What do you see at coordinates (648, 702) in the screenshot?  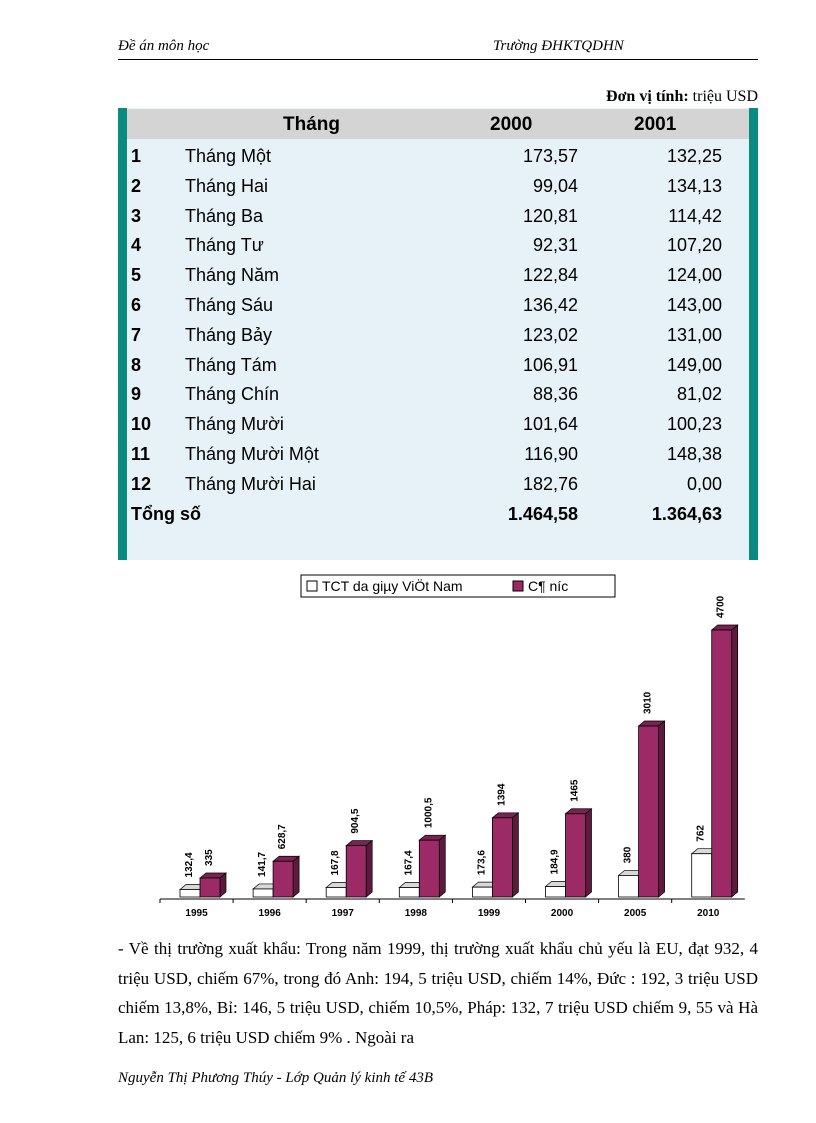 I see `data-label: 3010` at bounding box center [648, 702].